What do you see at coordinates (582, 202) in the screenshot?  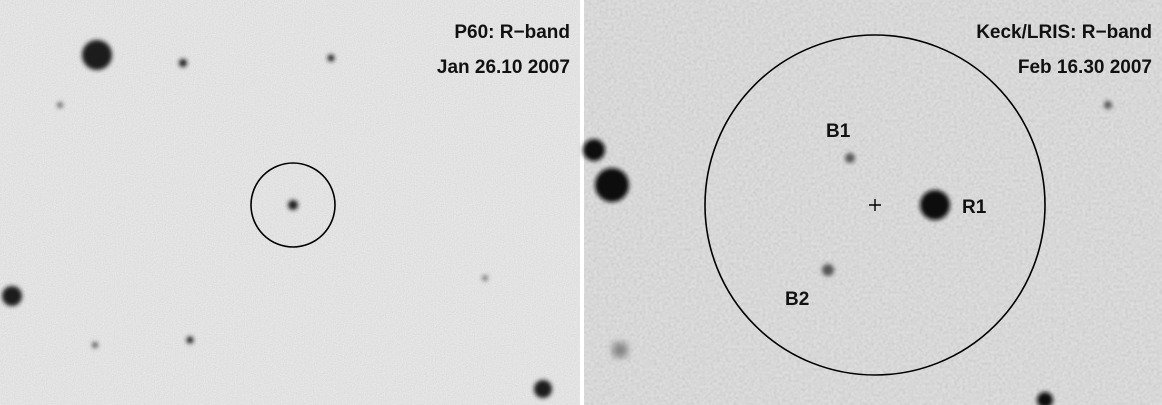 I see `divider` at bounding box center [582, 202].